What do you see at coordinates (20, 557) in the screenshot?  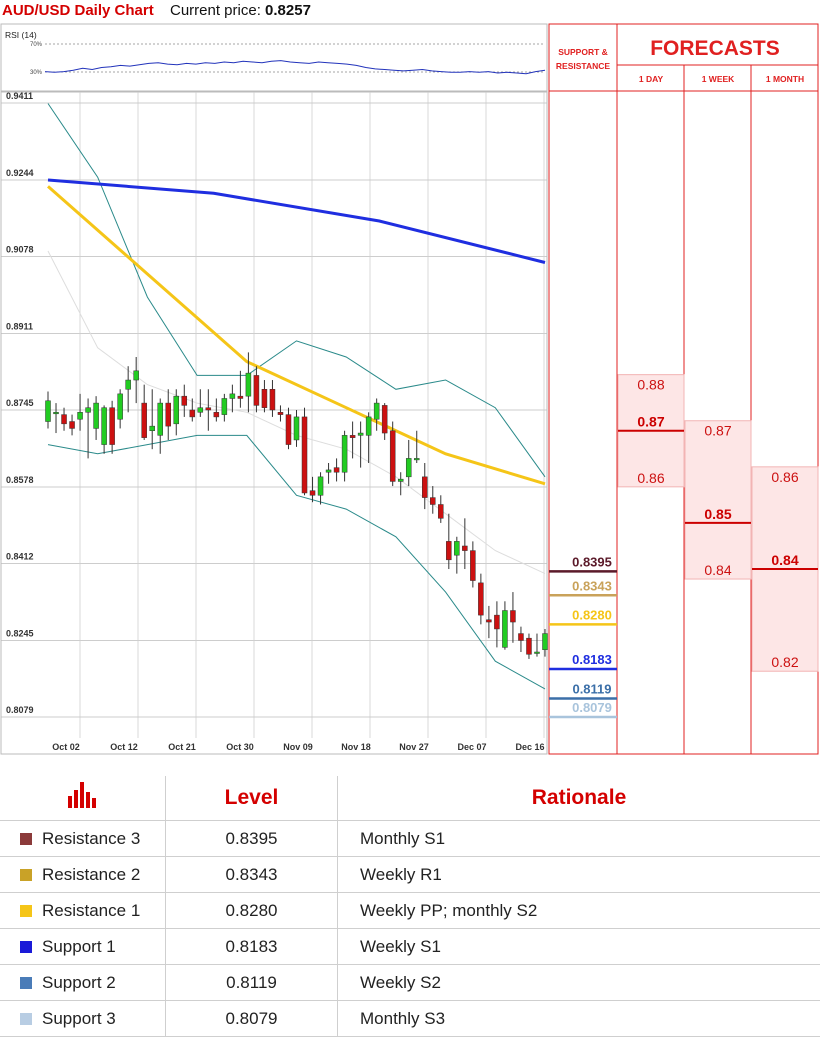 I see `y-tick-label: 0.8412` at bounding box center [20, 557].